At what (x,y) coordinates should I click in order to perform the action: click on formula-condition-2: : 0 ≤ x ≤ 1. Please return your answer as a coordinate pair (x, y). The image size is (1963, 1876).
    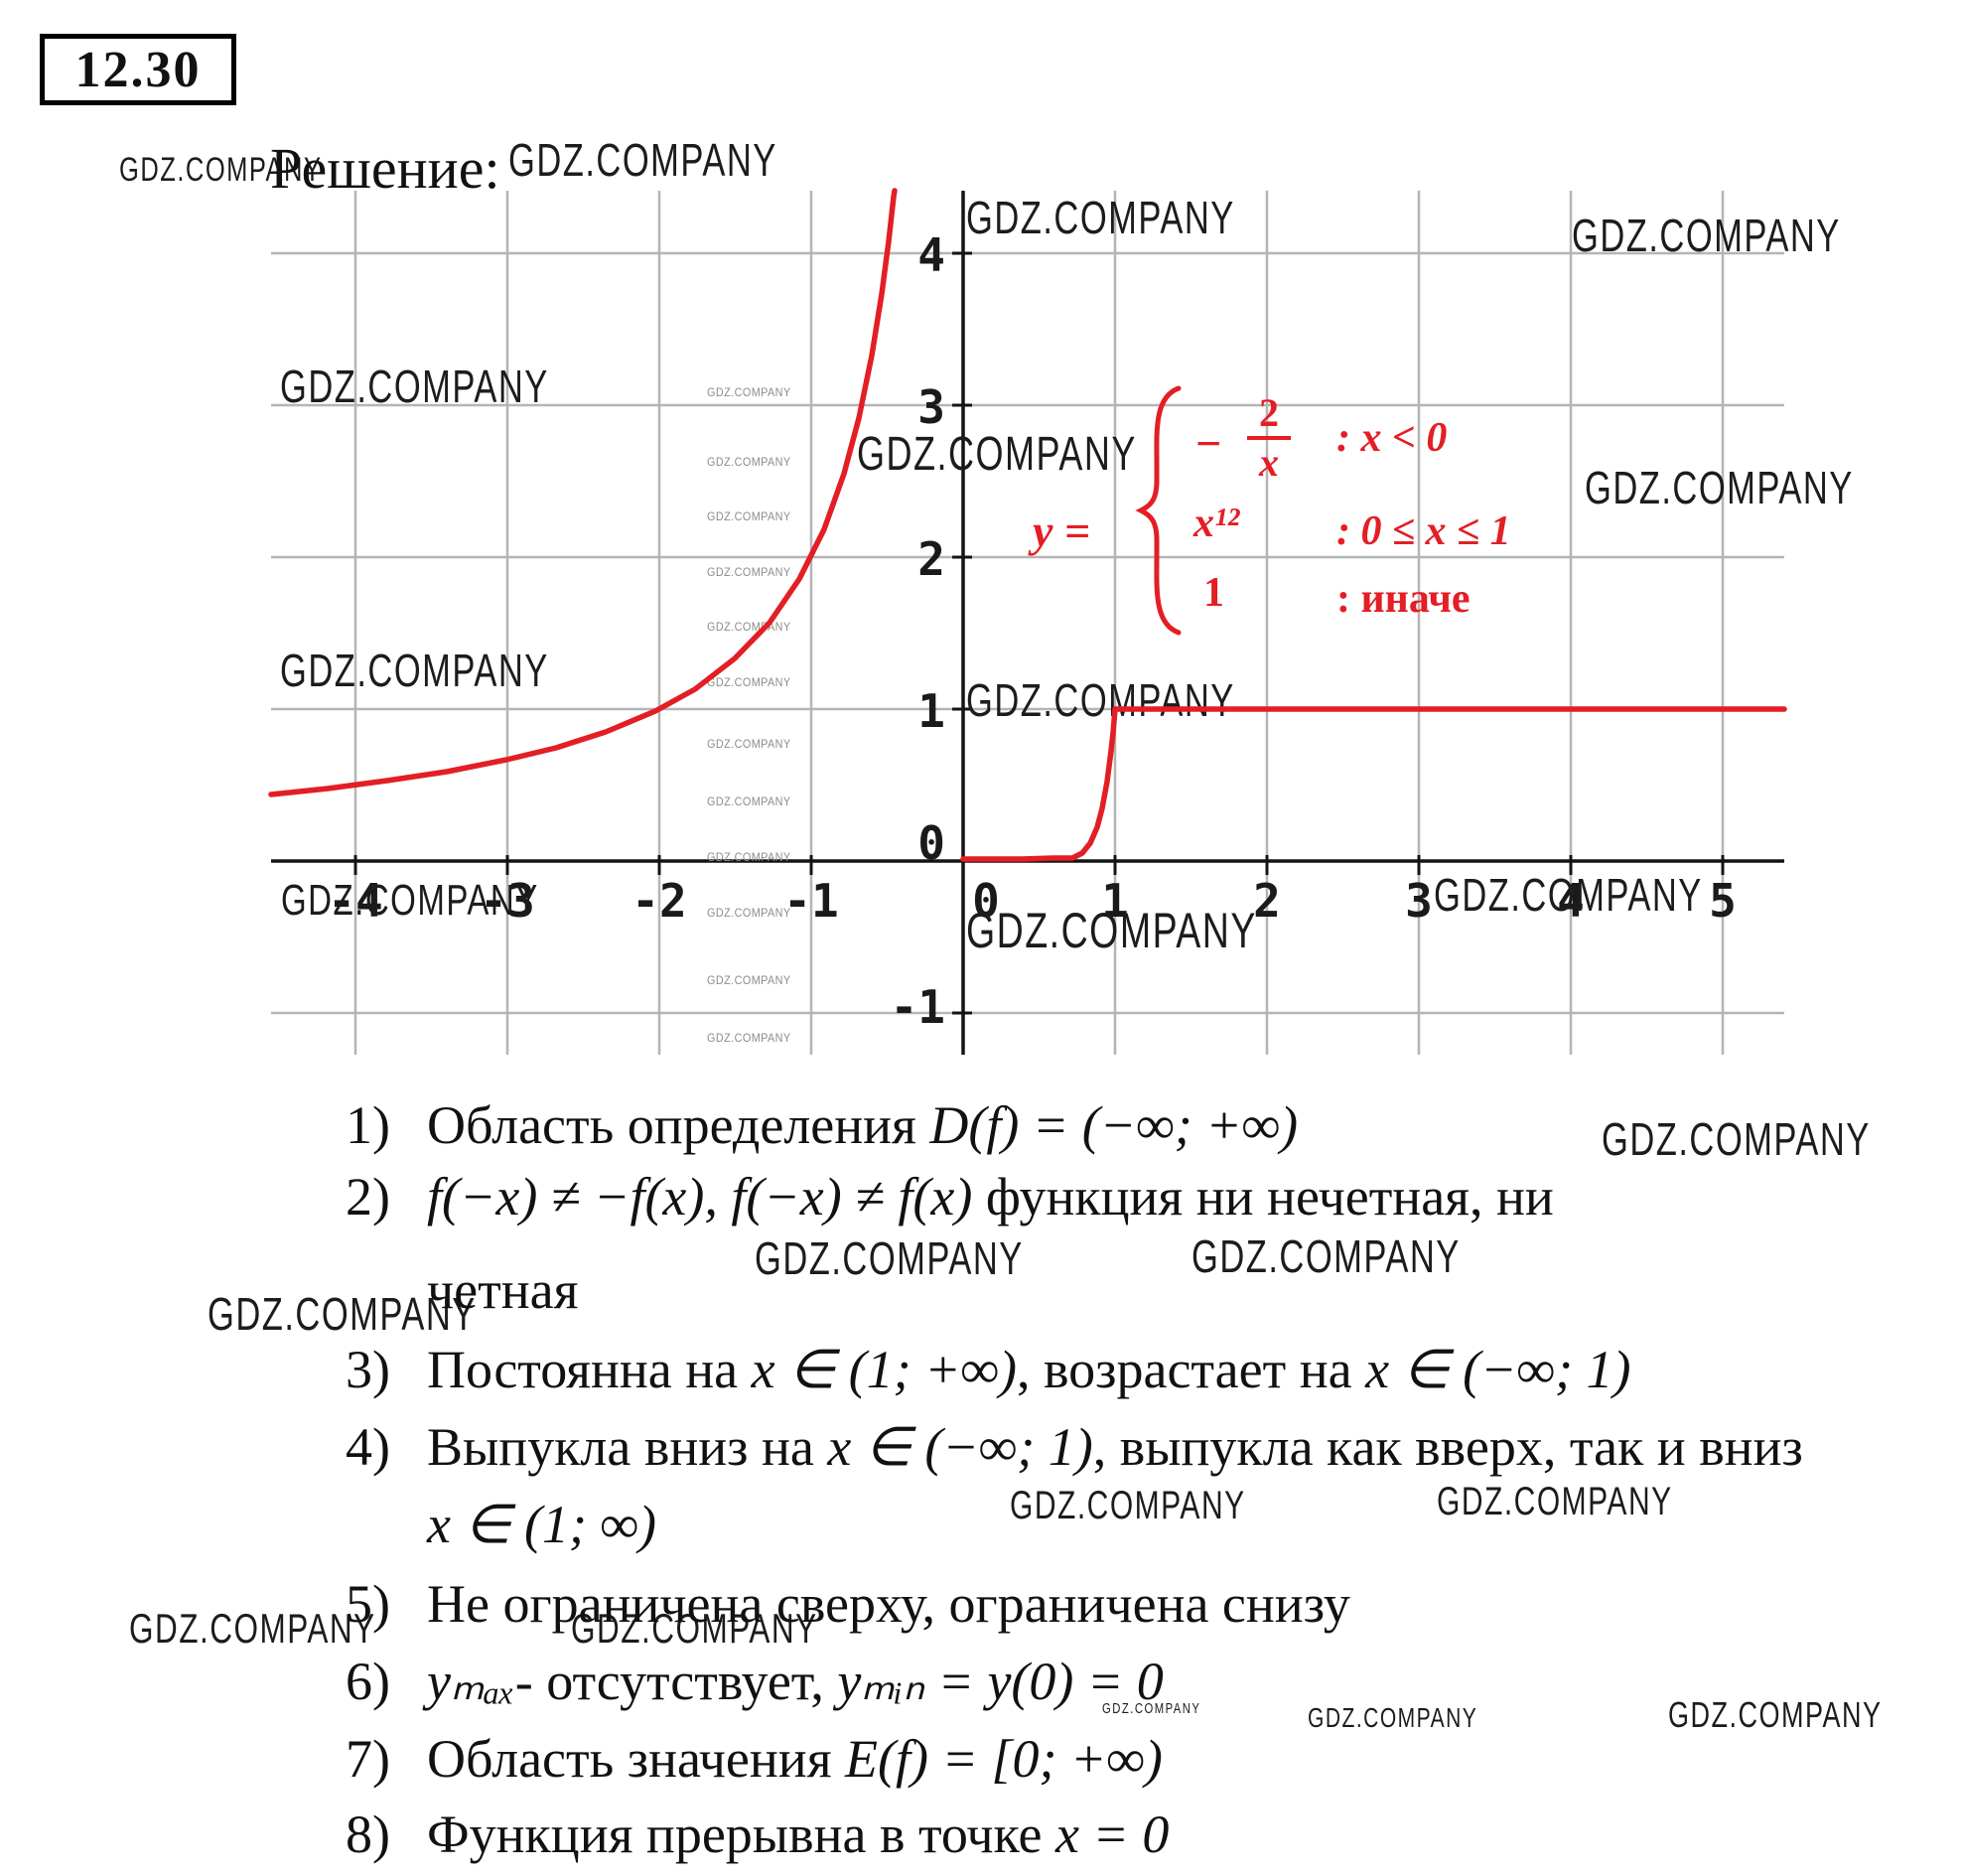
    Looking at the image, I should click on (1423, 531).